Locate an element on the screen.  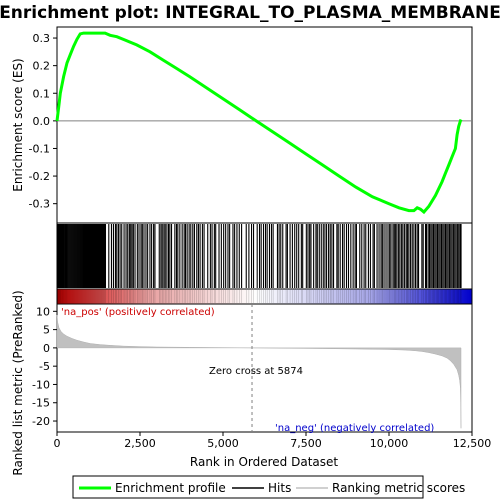
x-tick-label: 7,500 is located at coordinates (306, 443).